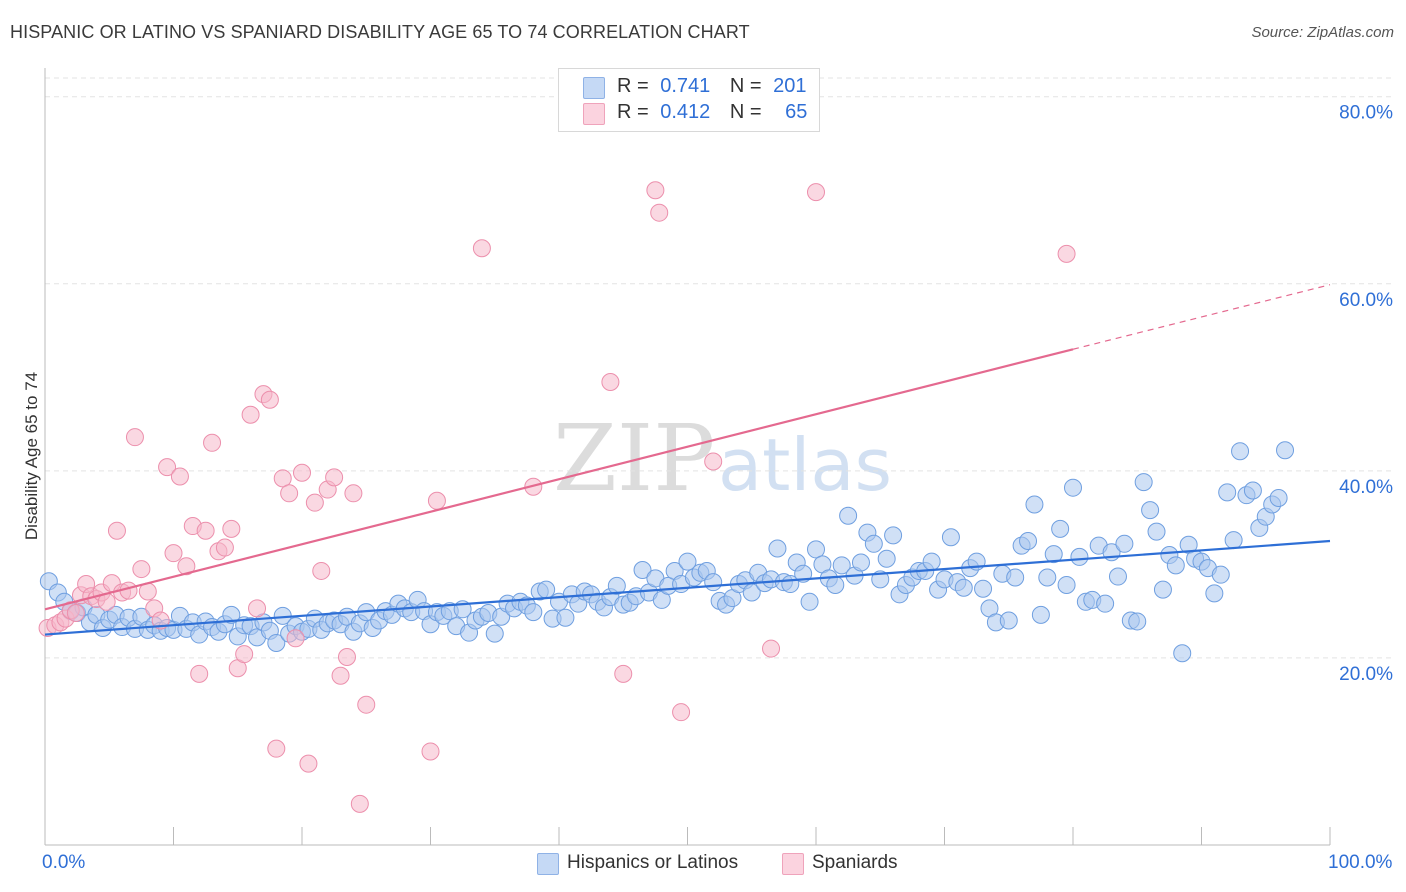 The image size is (1406, 892). What do you see at coordinates (685, 112) in the screenshot?
I see `legend-r-value: 0.412` at bounding box center [685, 112].